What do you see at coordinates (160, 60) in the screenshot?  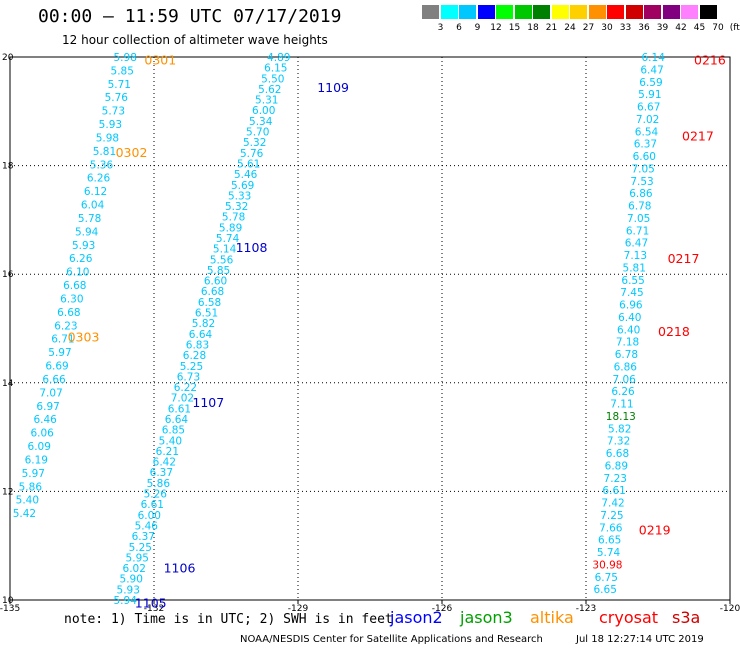 I see `pass-time-label: 0301` at bounding box center [160, 60].